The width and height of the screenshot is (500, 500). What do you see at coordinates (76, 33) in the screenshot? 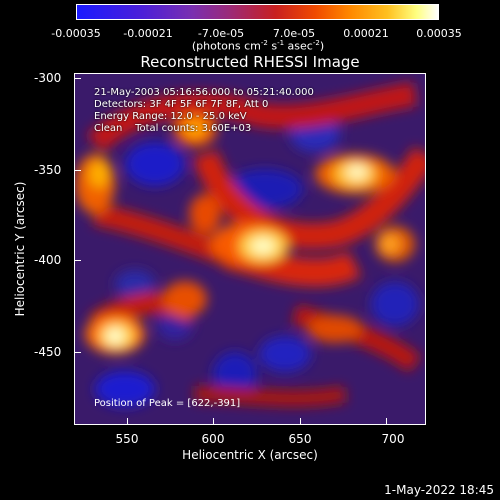
I see `colorbar-tick-label: -0.00035` at bounding box center [76, 33].